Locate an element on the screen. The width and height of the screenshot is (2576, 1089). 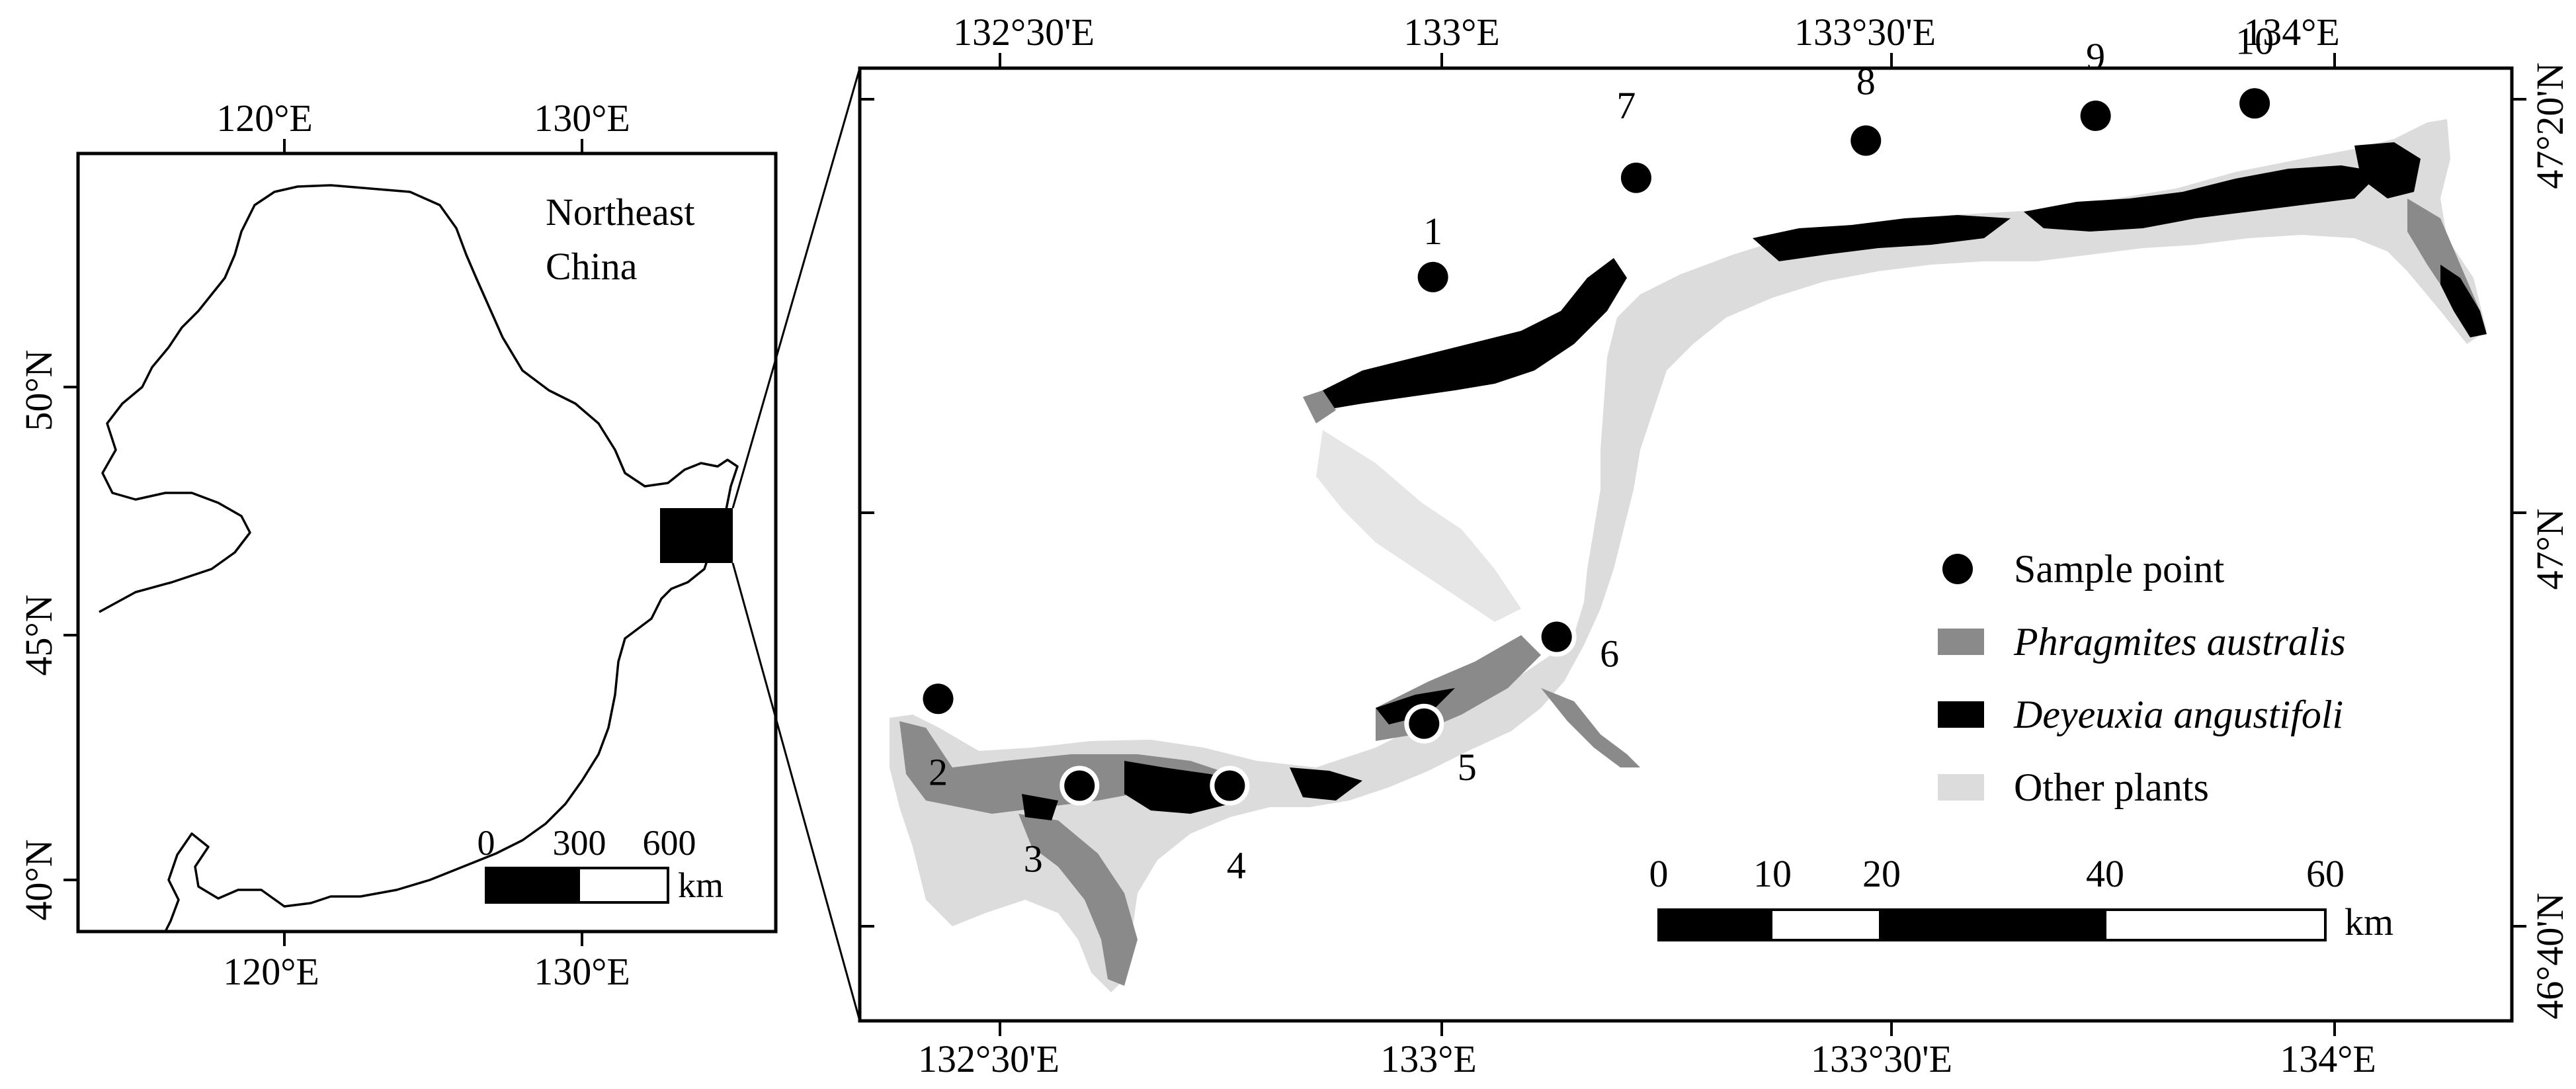
overview-lat-tick-label: 45°N is located at coordinates (38, 634).